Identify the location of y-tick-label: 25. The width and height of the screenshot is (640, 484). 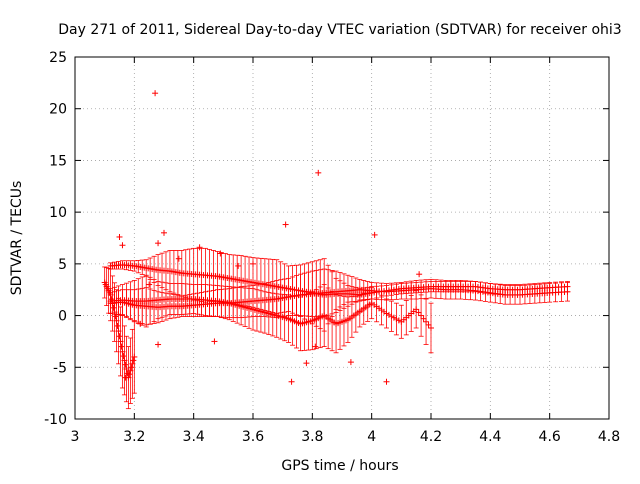
(58, 58).